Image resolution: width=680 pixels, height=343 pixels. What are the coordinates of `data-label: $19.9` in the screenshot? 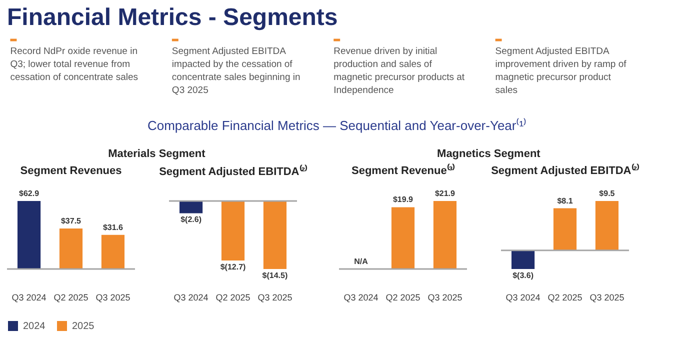 It's located at (403, 199).